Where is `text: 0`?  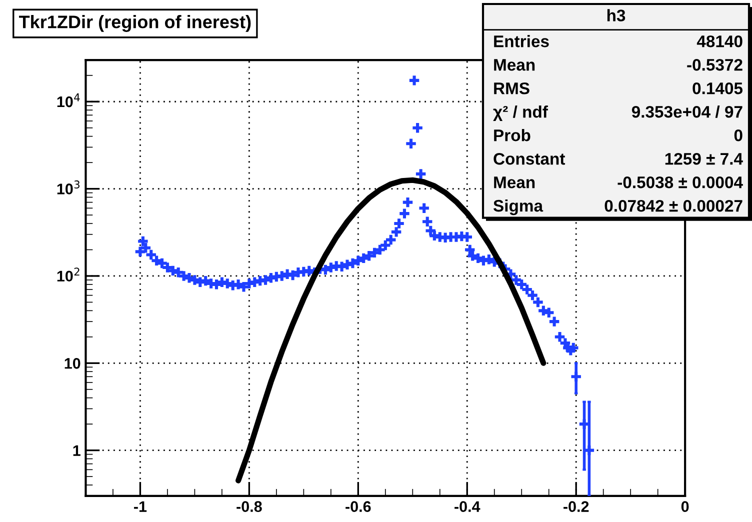 text: 0 is located at coordinates (738, 135).